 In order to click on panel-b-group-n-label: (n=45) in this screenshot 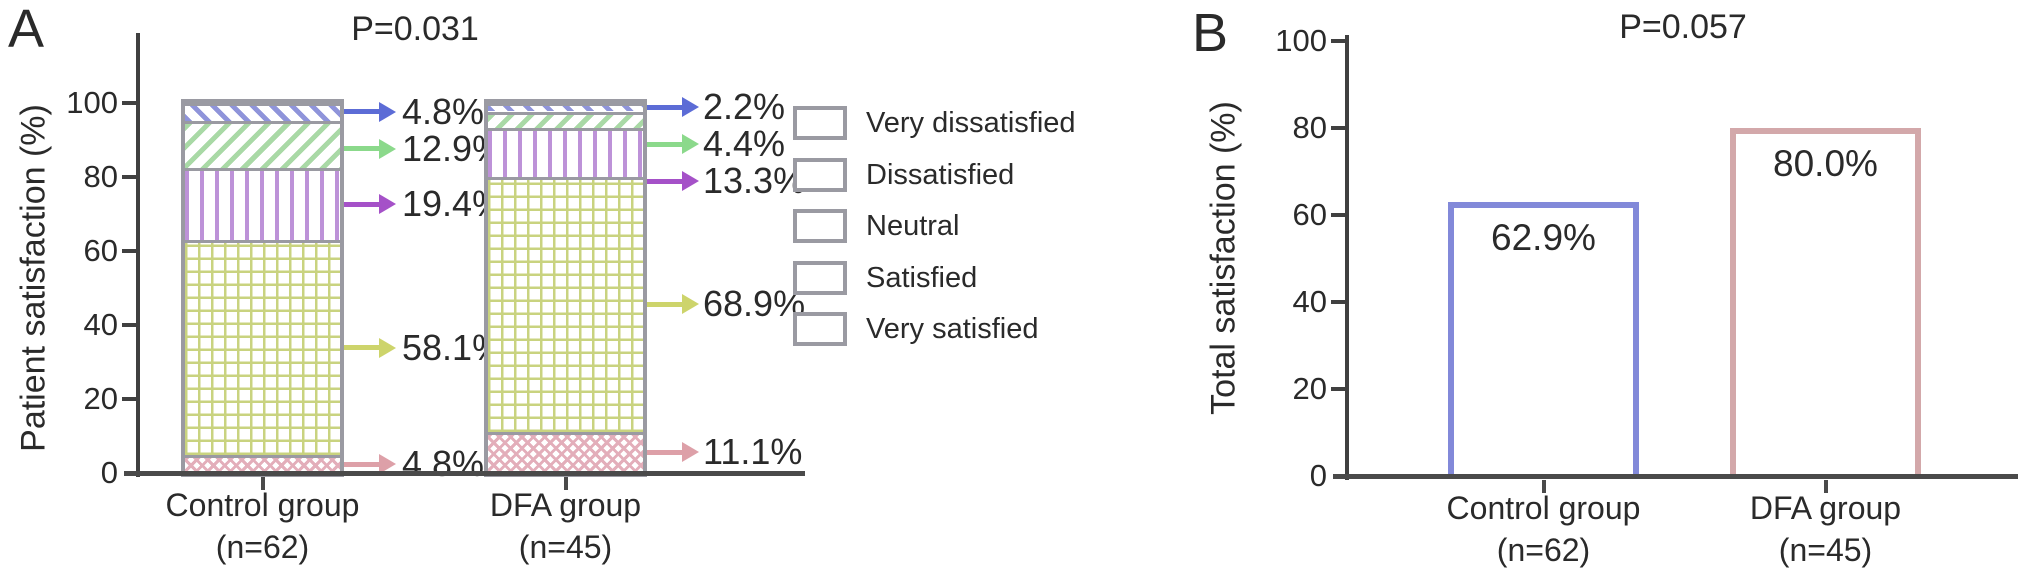, I will do `click(1825, 550)`.